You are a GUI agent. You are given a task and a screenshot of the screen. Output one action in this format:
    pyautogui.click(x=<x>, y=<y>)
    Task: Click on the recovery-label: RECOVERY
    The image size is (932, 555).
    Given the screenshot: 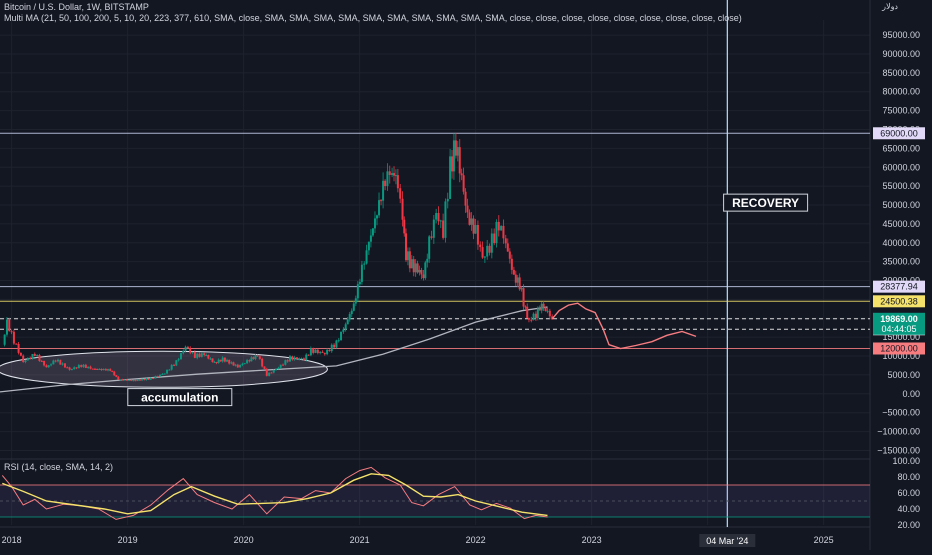 What is the action you would take?
    pyautogui.click(x=765, y=203)
    